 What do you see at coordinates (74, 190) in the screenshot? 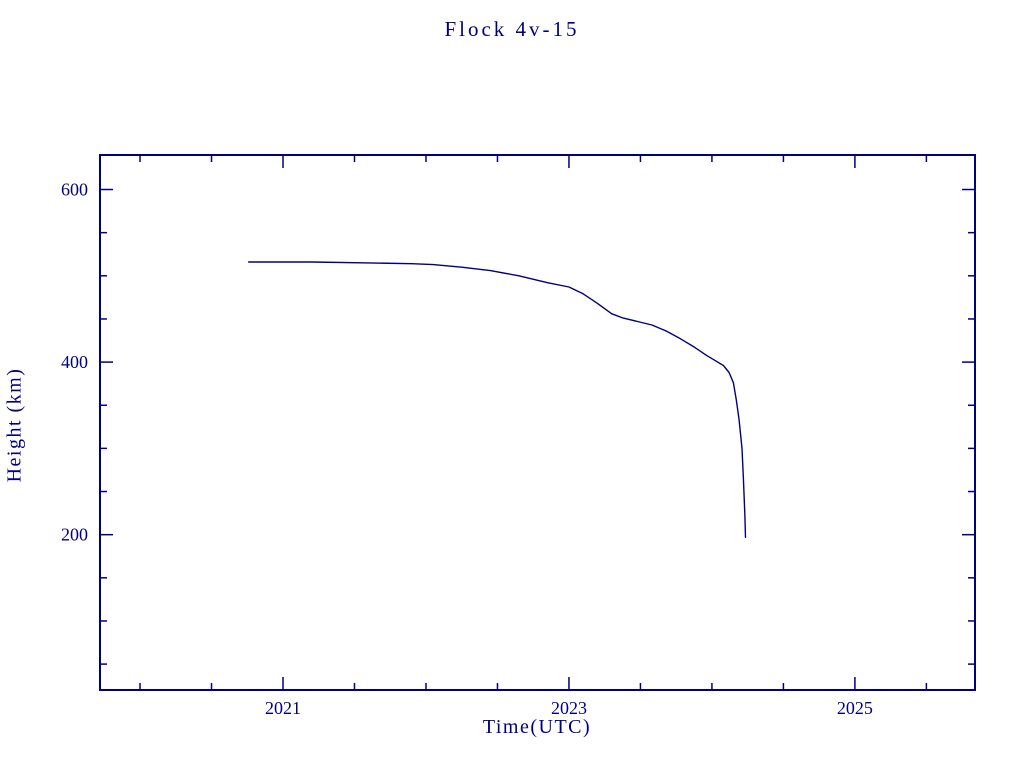
I see `y-tick-label: 600` at bounding box center [74, 190].